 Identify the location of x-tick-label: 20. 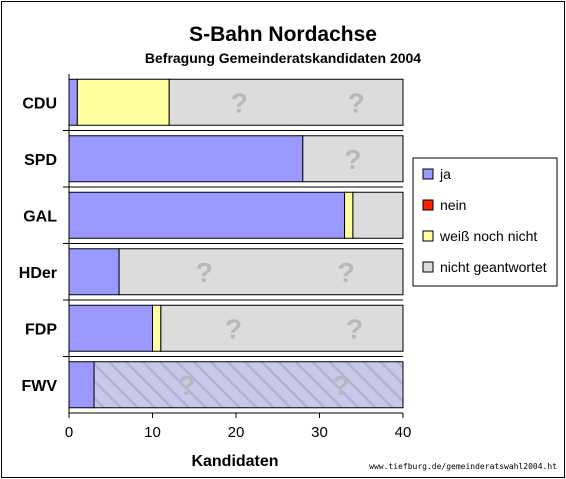
(236, 432).